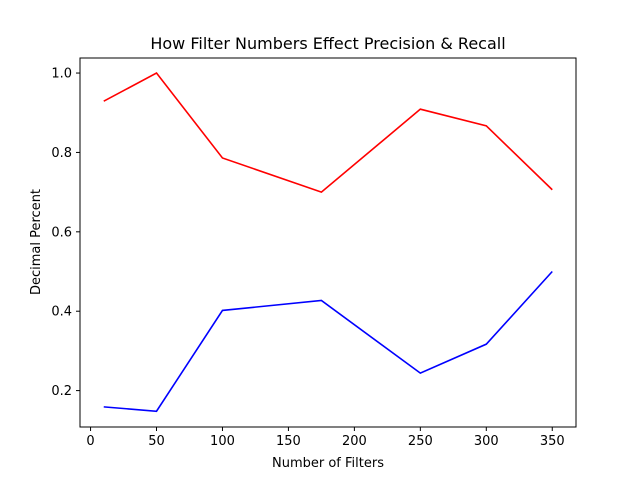  What do you see at coordinates (420, 441) in the screenshot?
I see `x-tick-label: 250` at bounding box center [420, 441].